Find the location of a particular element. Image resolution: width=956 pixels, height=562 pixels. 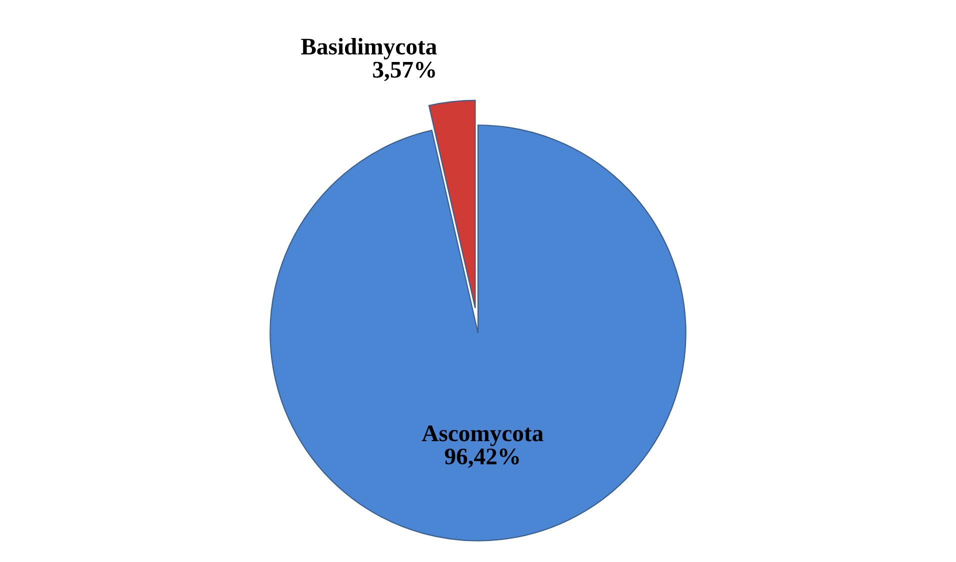

data-label: 96,42% is located at coordinates (481, 458).